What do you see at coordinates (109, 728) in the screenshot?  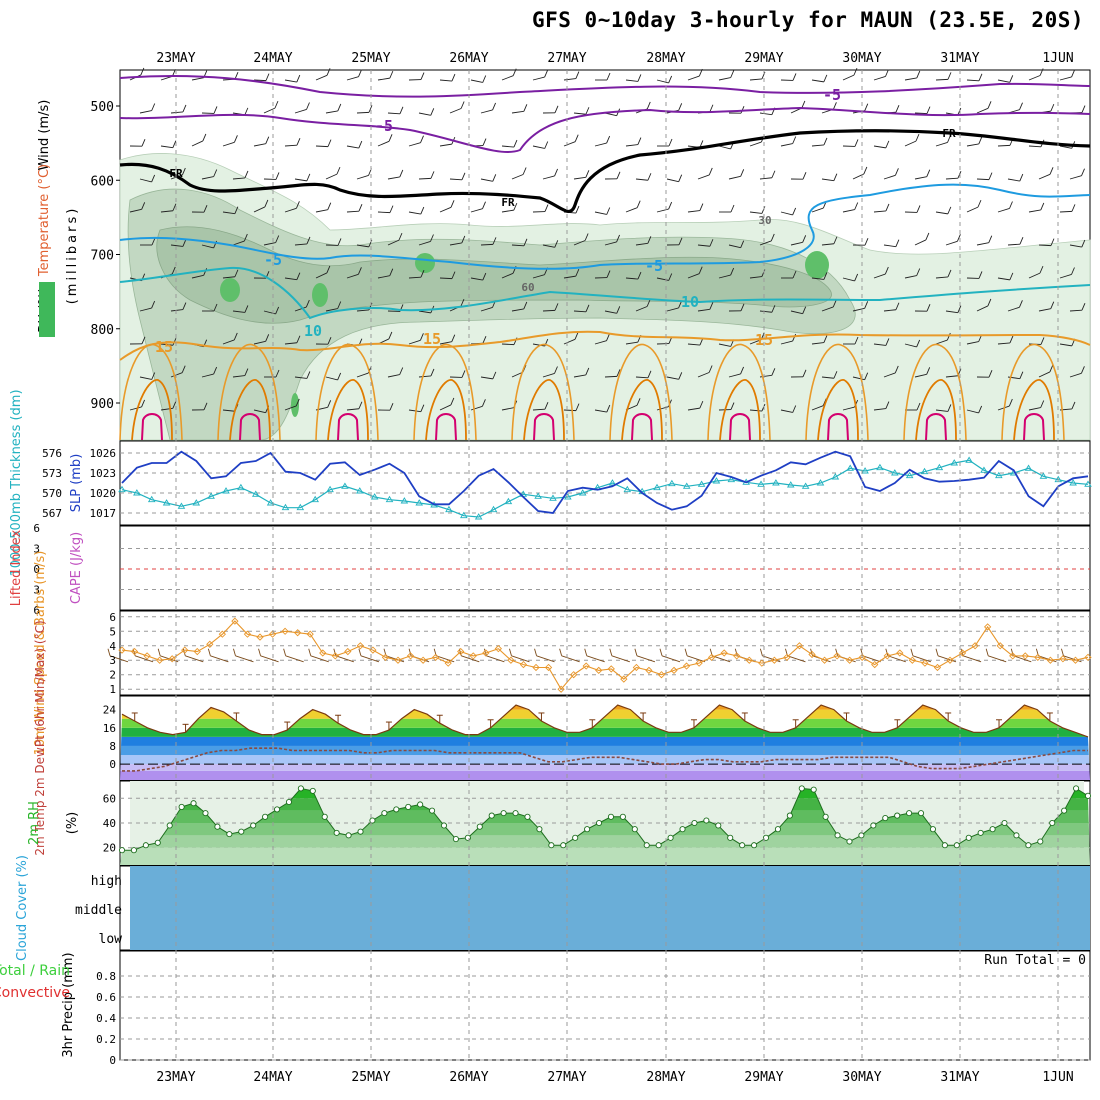 I see `temp-ytick: 16` at bounding box center [109, 728].